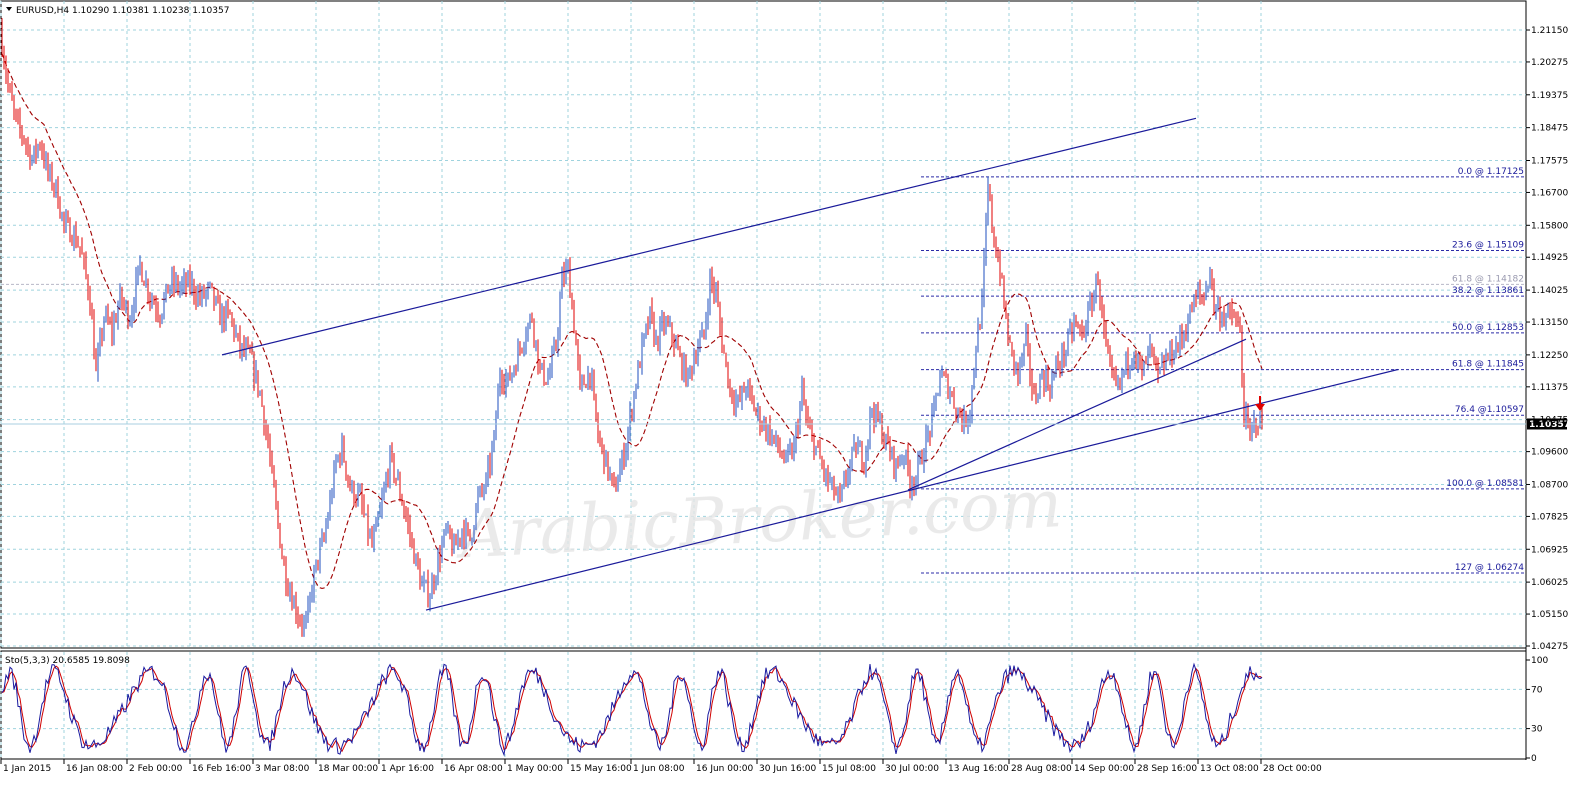 The height and width of the screenshot is (790, 1596). What do you see at coordinates (156, 769) in the screenshot?
I see `time-tick-label: 2 Feb 00:00` at bounding box center [156, 769].